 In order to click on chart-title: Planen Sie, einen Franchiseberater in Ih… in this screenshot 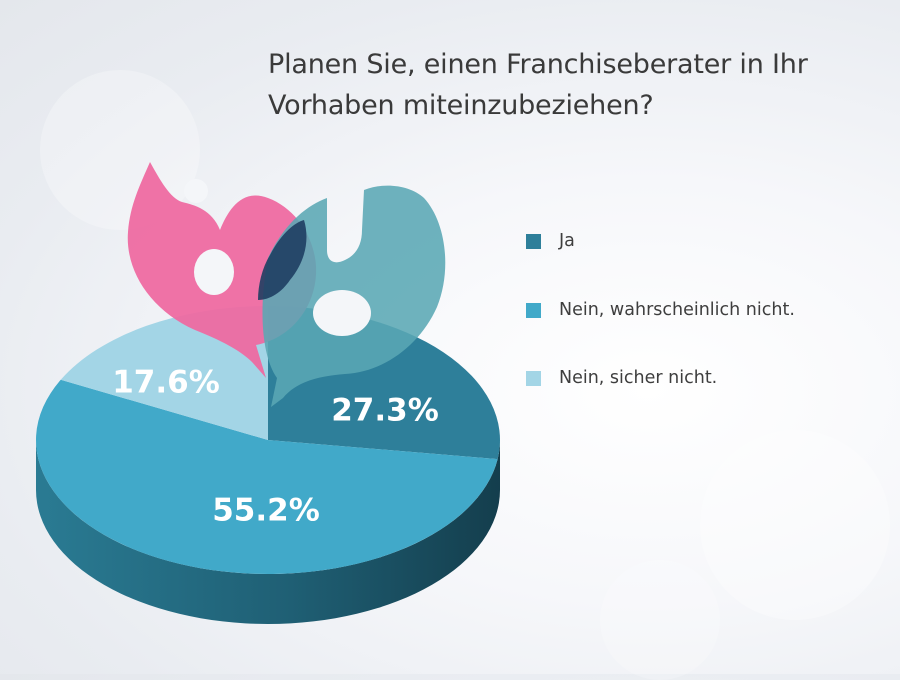, I will do `click(538, 85)`.